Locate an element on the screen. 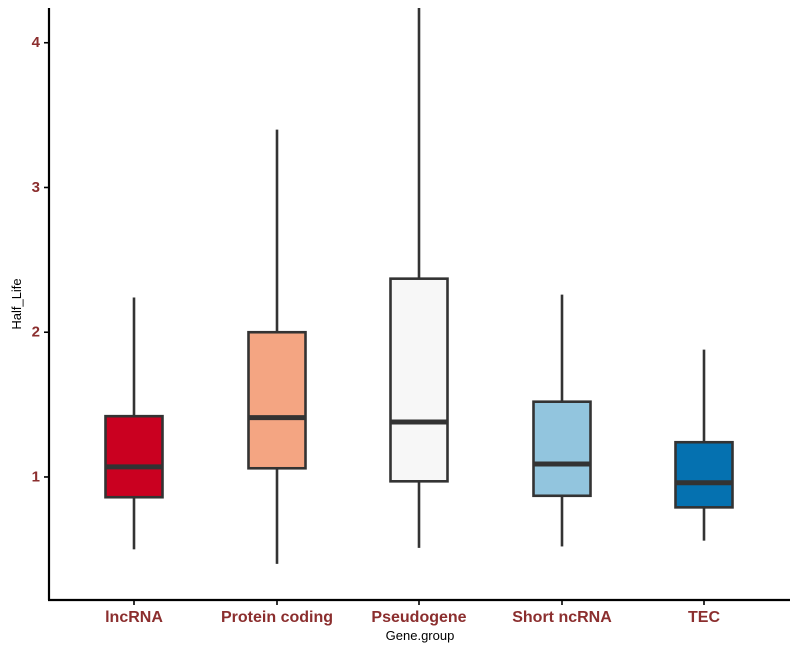 This screenshot has height=652, width=800. y-tick-label: 2 is located at coordinates (36, 332).